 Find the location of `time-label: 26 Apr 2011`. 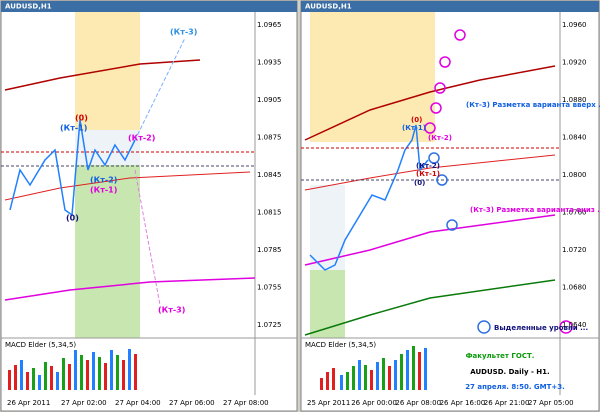

time-label: 26 Apr 2011 is located at coordinates (28, 403).